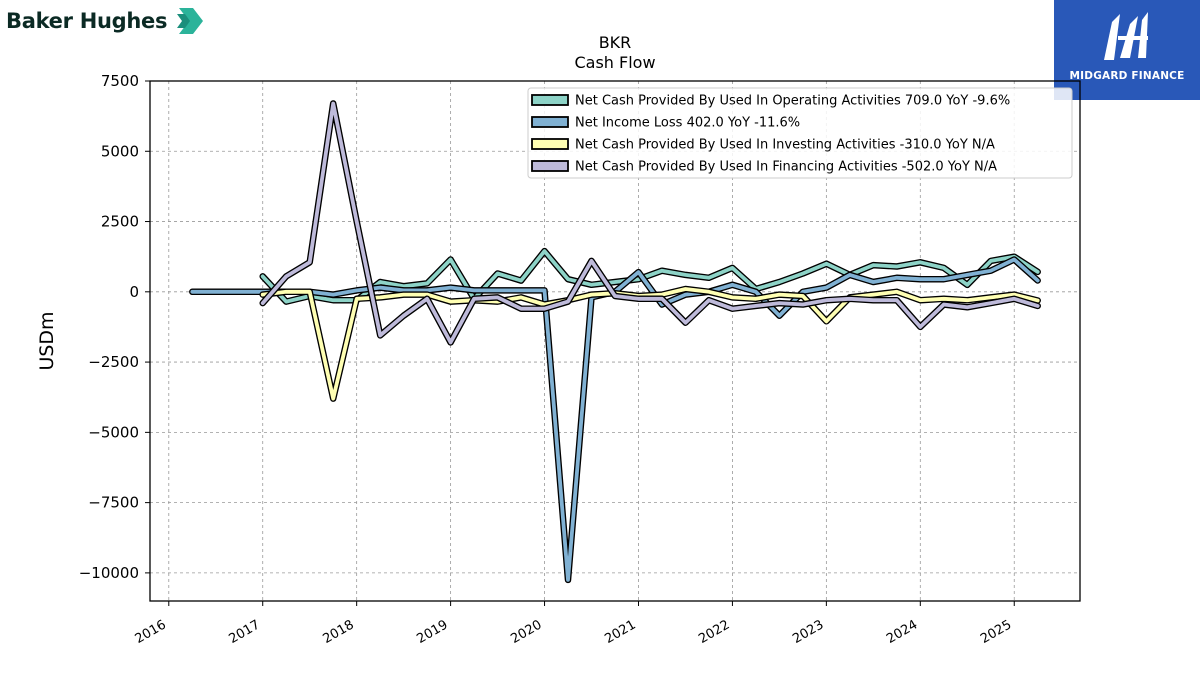 The height and width of the screenshot is (675, 1200). What do you see at coordinates (614, 62) in the screenshot?
I see `chart-subtitle: Cash Flow` at bounding box center [614, 62].